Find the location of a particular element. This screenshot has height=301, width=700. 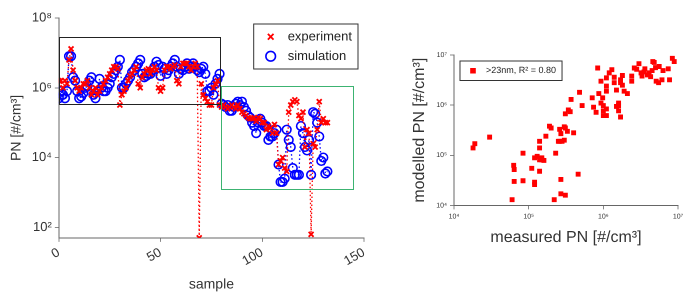

y-tick-label: 10⁴ is located at coordinates (42, 156).